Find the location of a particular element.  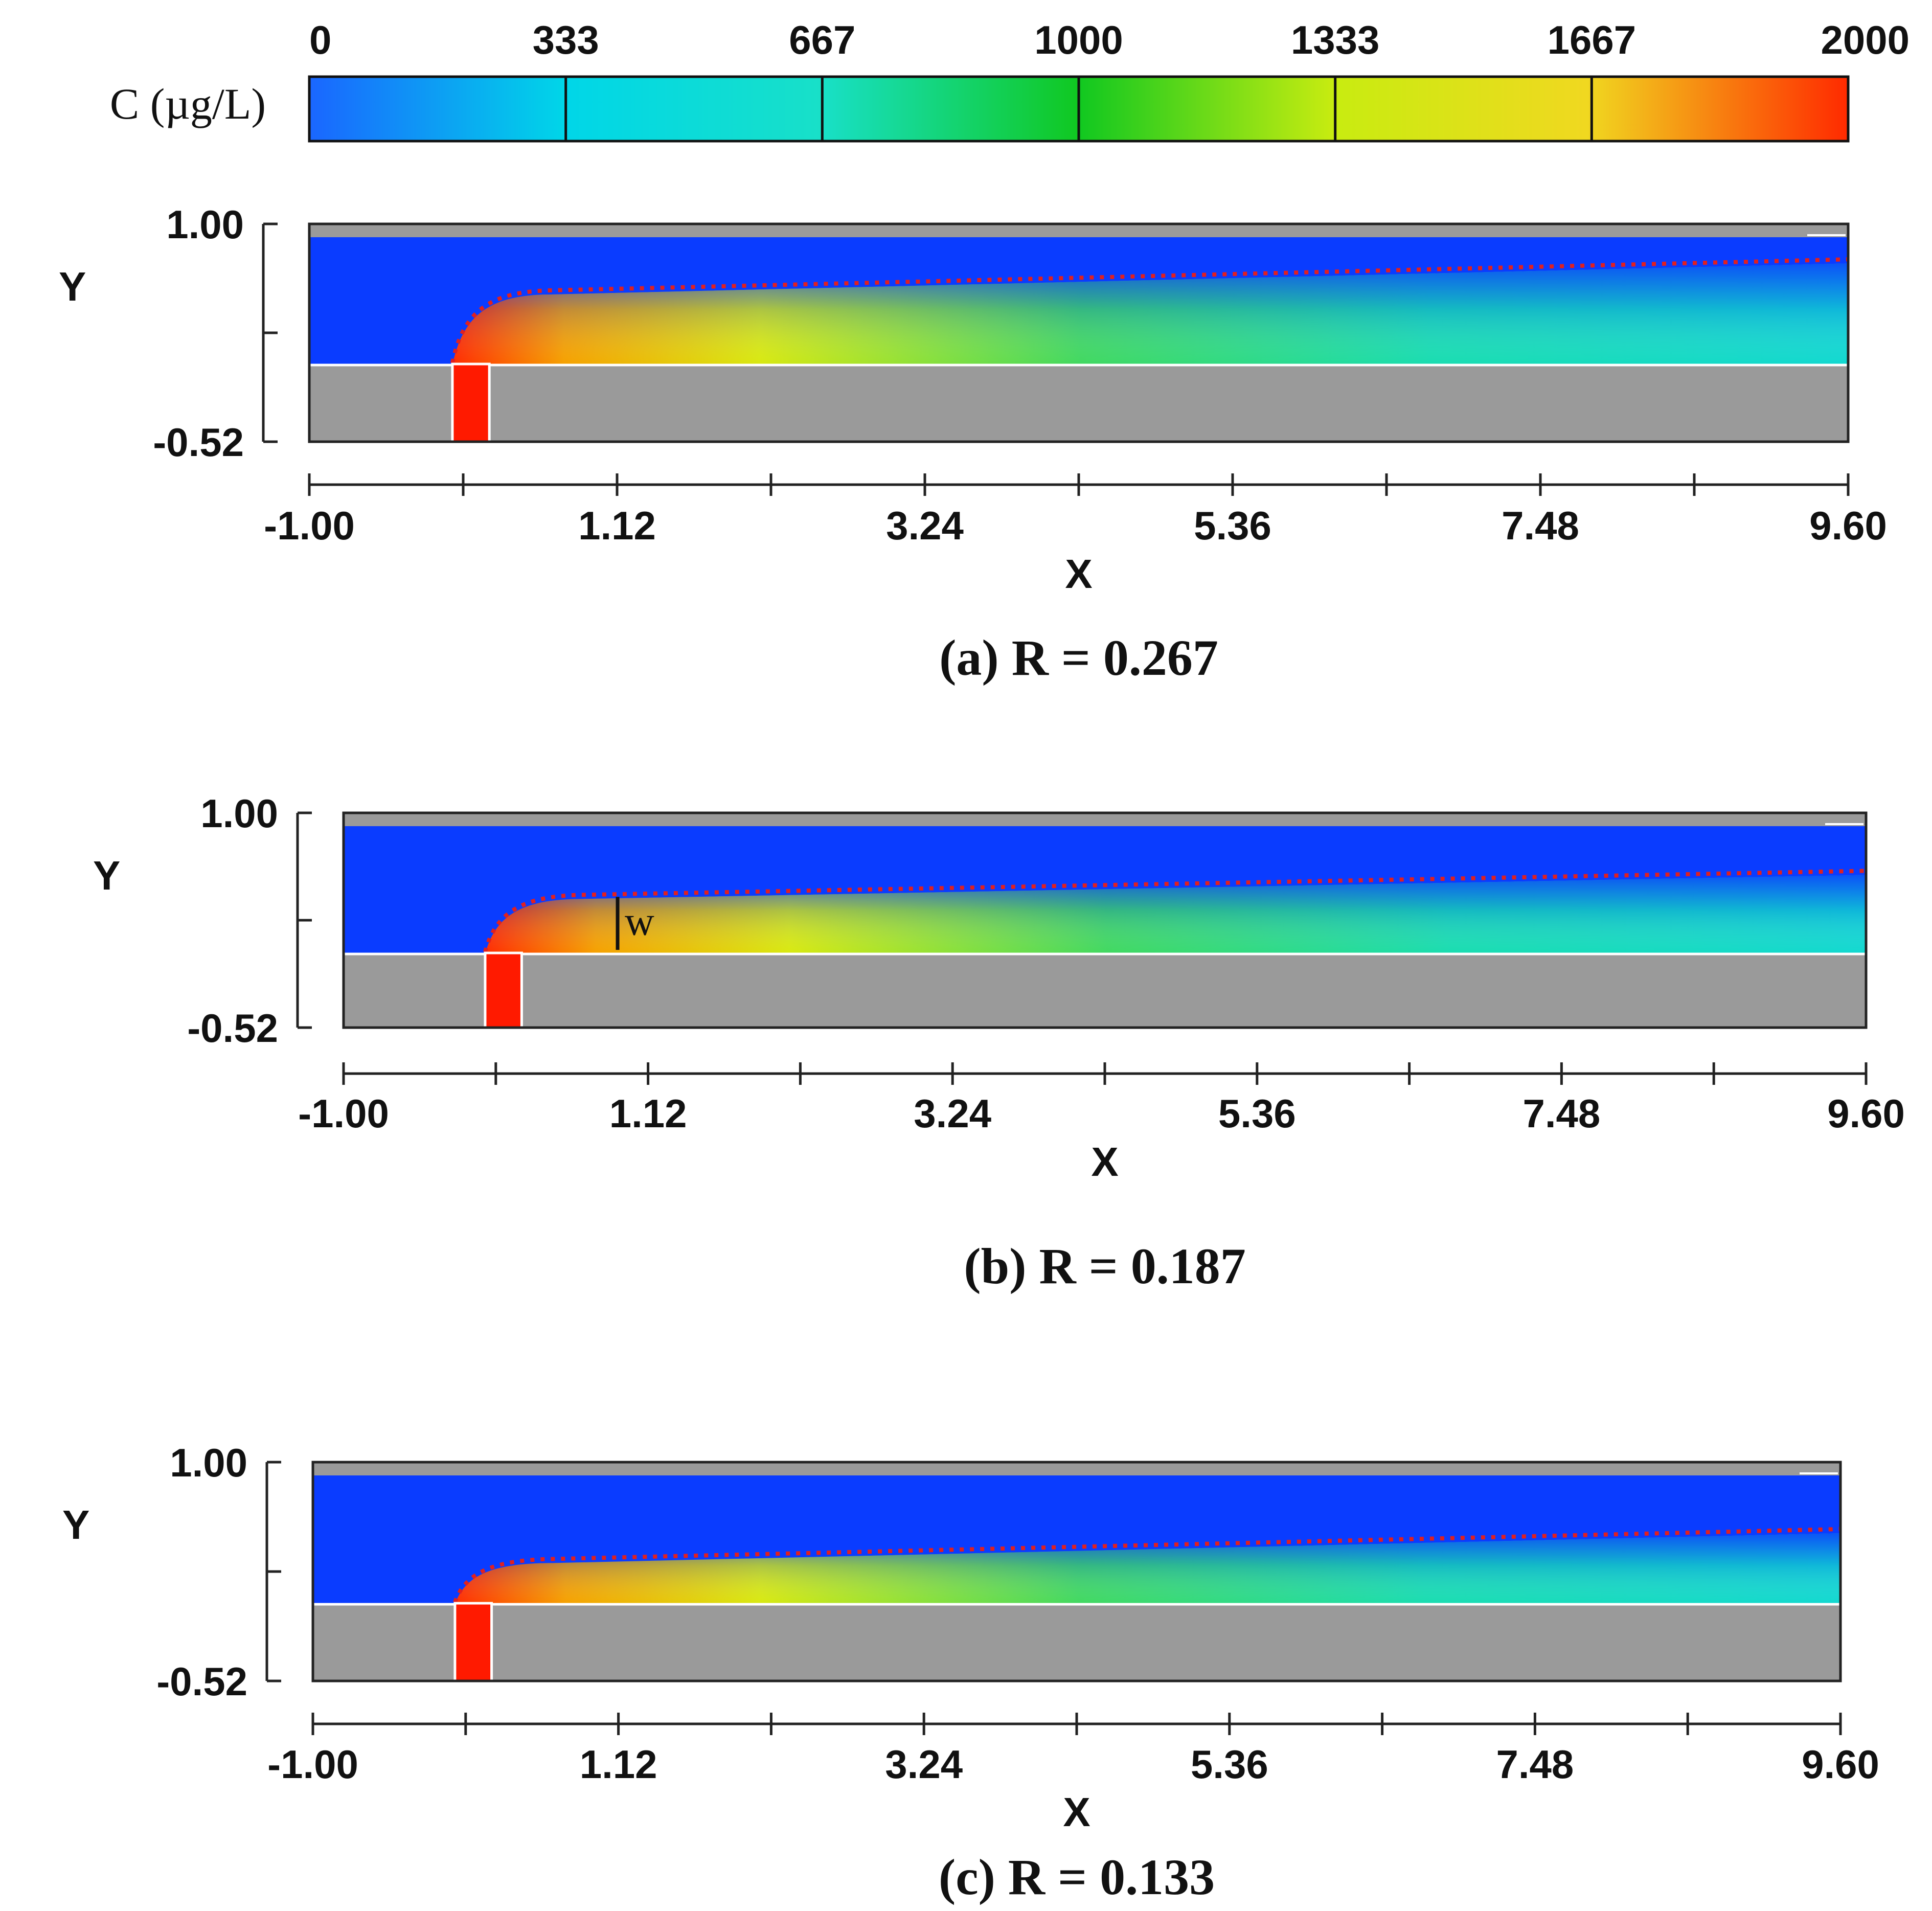

colorbar-ticks: 0 333 667 1000 1333 1667 2000 is located at coordinates (1109, 79).